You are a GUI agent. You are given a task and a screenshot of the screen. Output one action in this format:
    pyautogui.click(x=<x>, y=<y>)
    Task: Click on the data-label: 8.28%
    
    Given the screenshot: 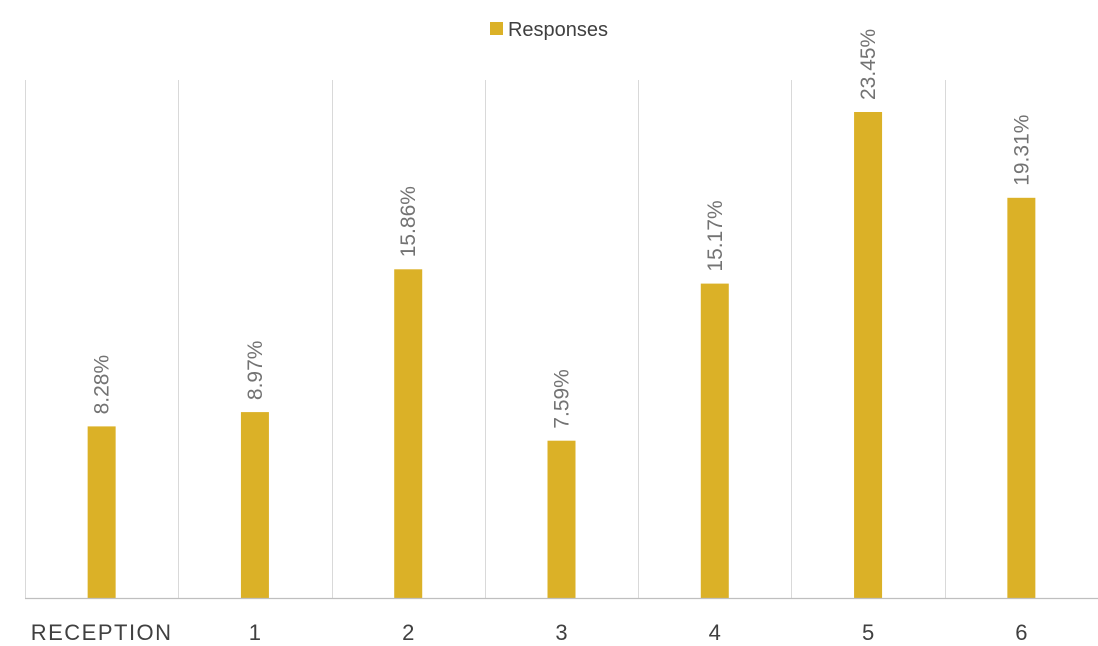 What is the action you would take?
    pyautogui.click(x=102, y=385)
    